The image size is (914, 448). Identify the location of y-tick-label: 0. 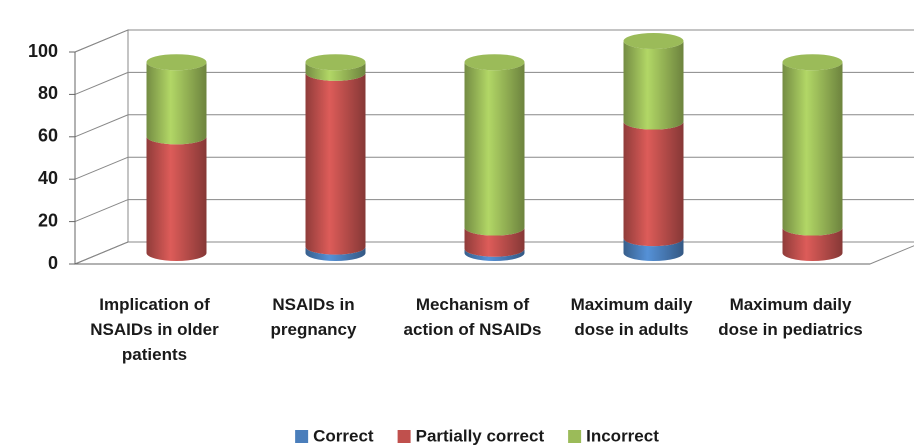
(53, 263).